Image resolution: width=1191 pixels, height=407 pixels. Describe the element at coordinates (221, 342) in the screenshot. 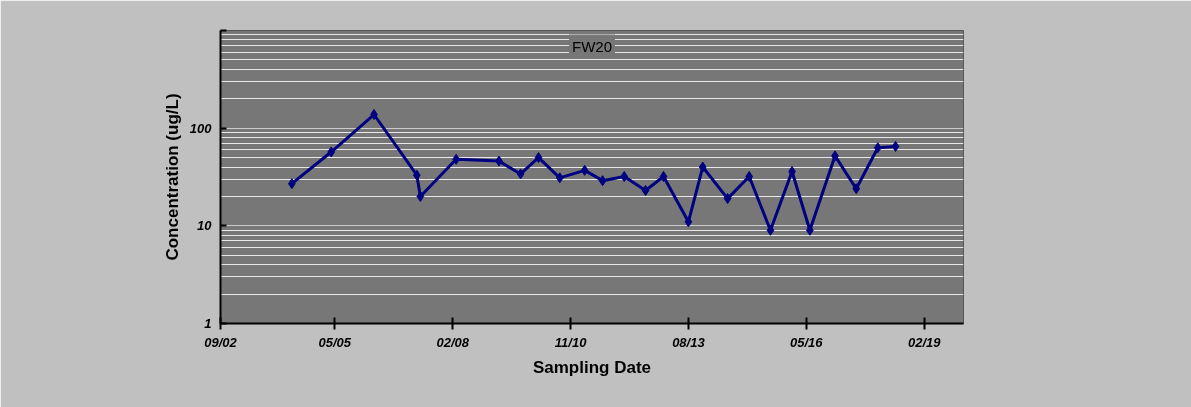

I see `x-tick-label: 09/02` at that location.